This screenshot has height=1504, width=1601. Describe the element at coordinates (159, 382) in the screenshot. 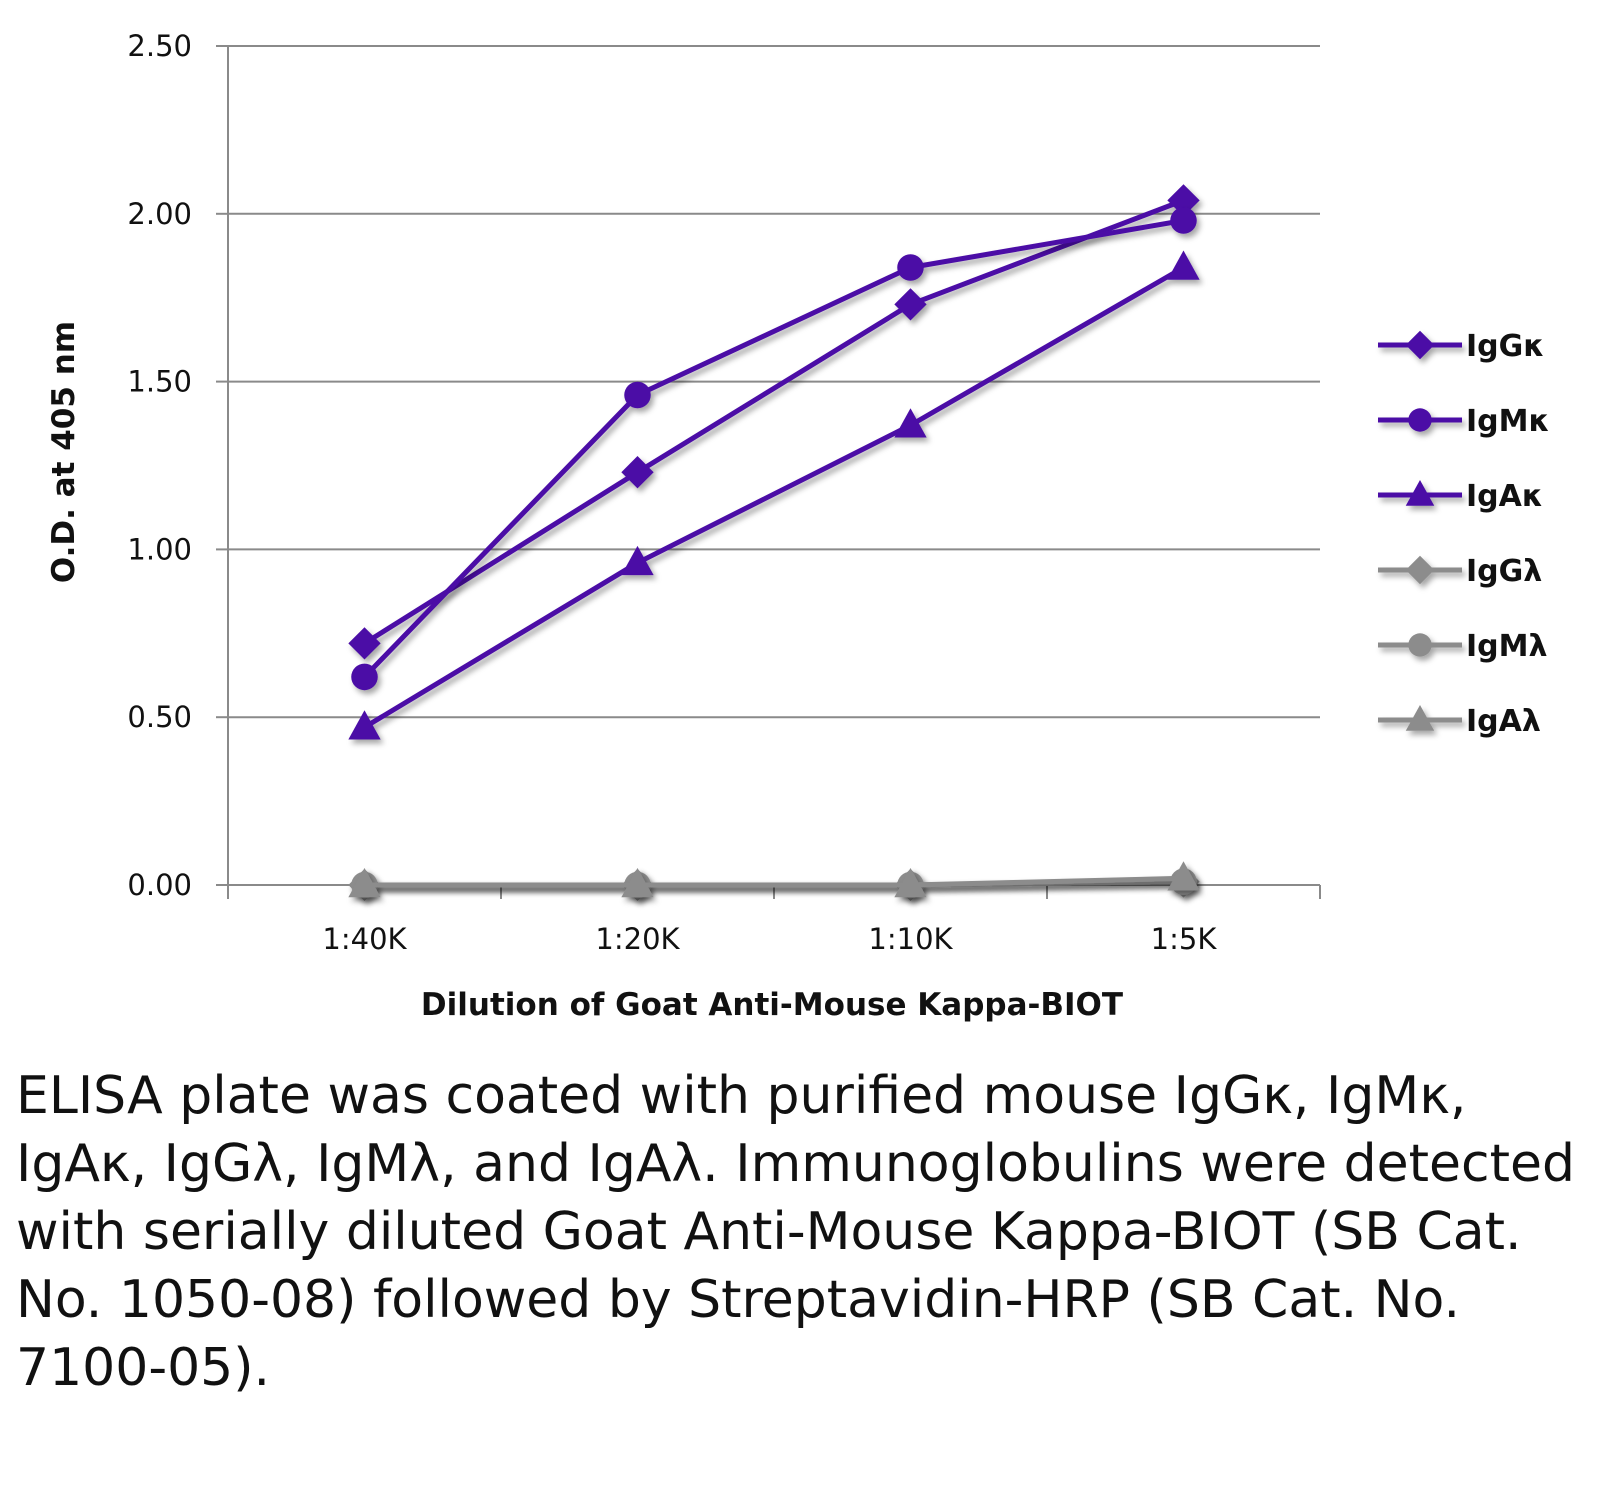

I see `y-tick-label: 1.50` at that location.